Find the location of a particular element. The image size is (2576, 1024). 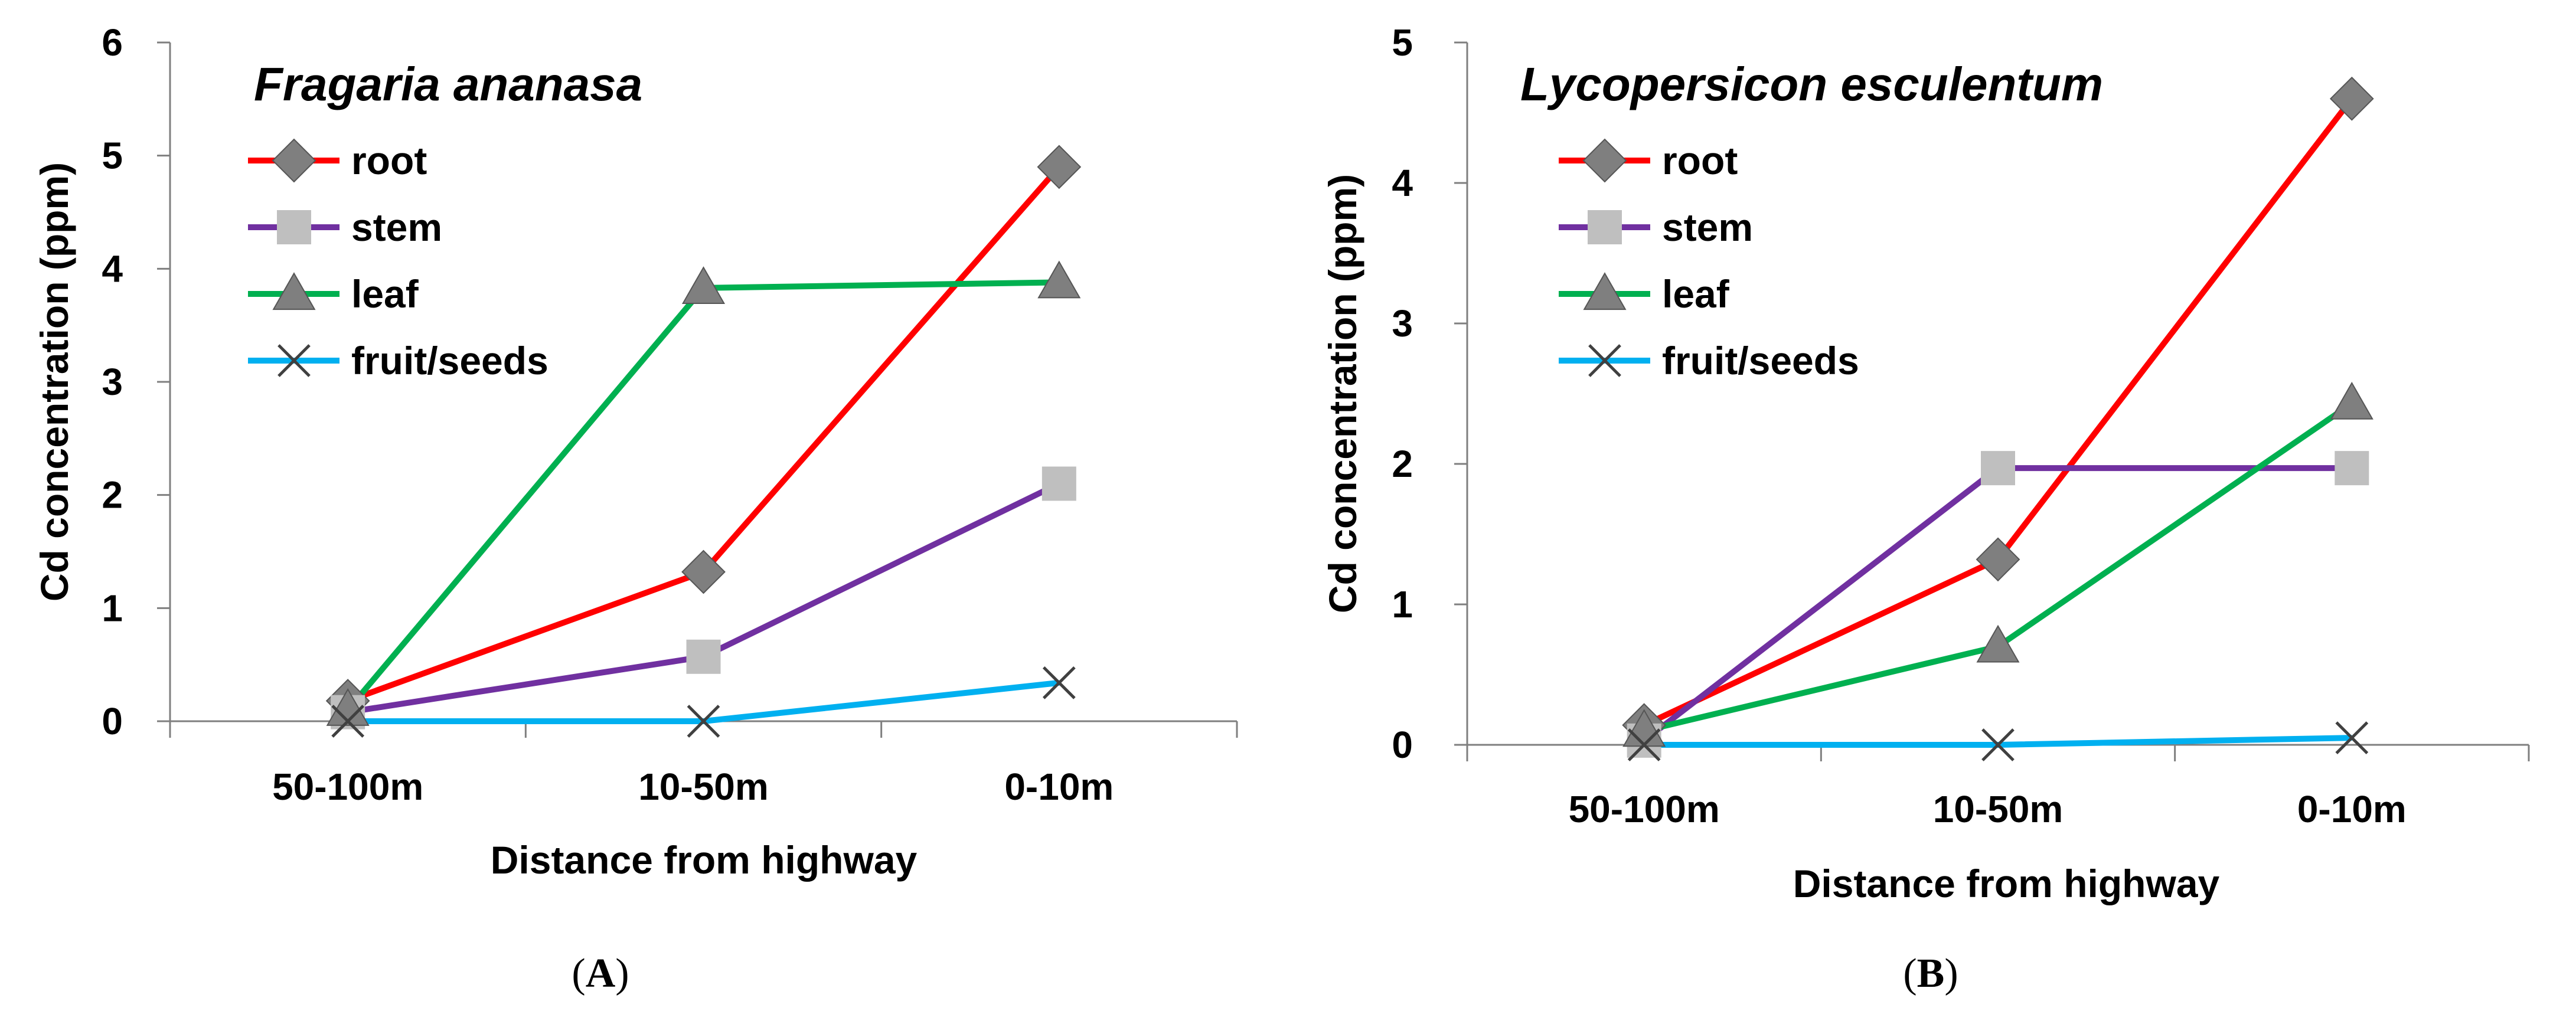

y-tick-label: 6 is located at coordinates (112, 42).